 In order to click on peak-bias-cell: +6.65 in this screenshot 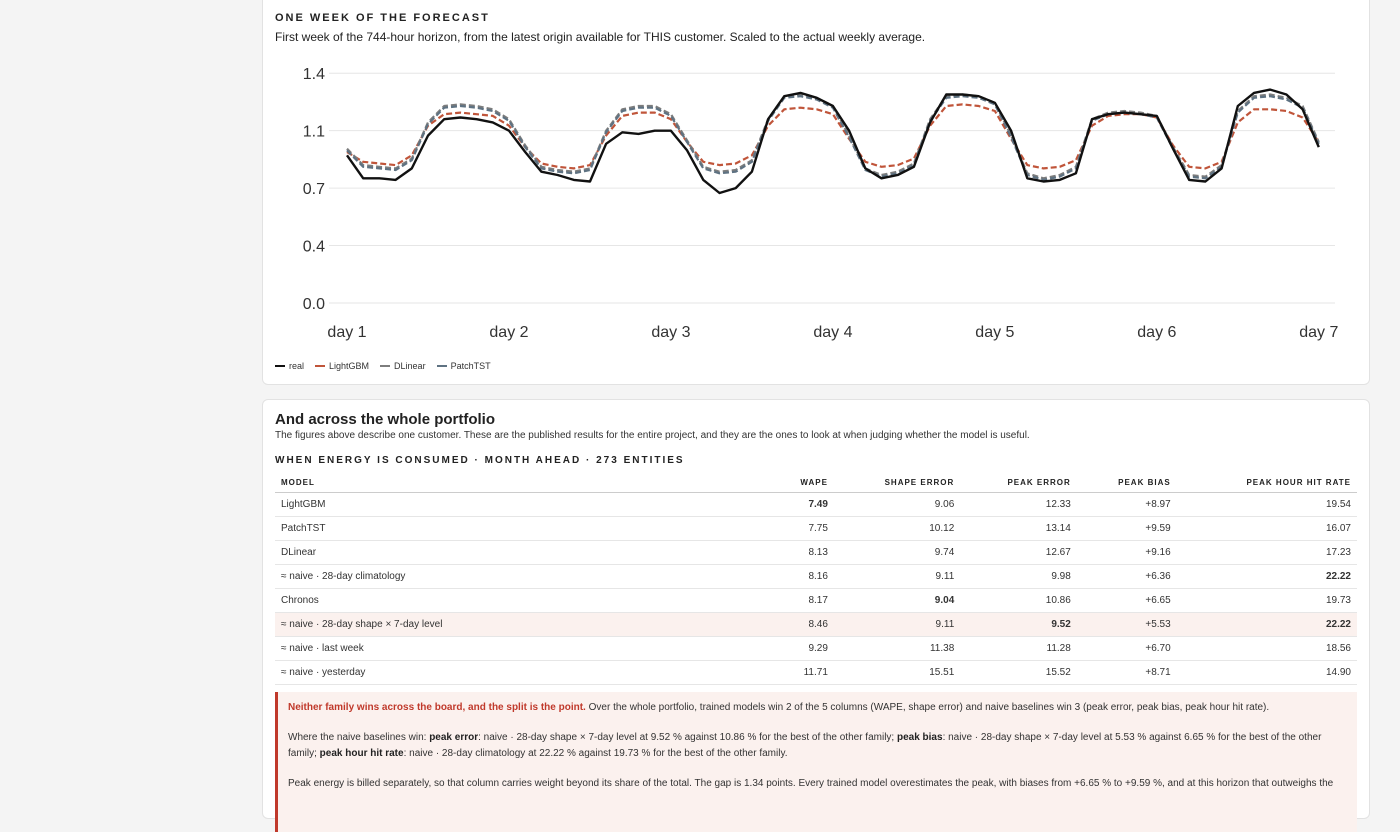, I will do `click(1126, 600)`.